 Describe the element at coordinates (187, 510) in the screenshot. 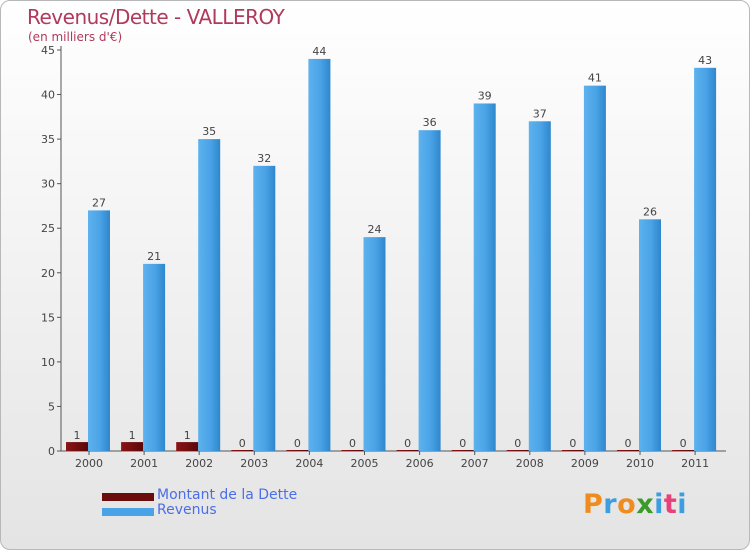

I see `legend-label-revenus: Revenus` at that location.